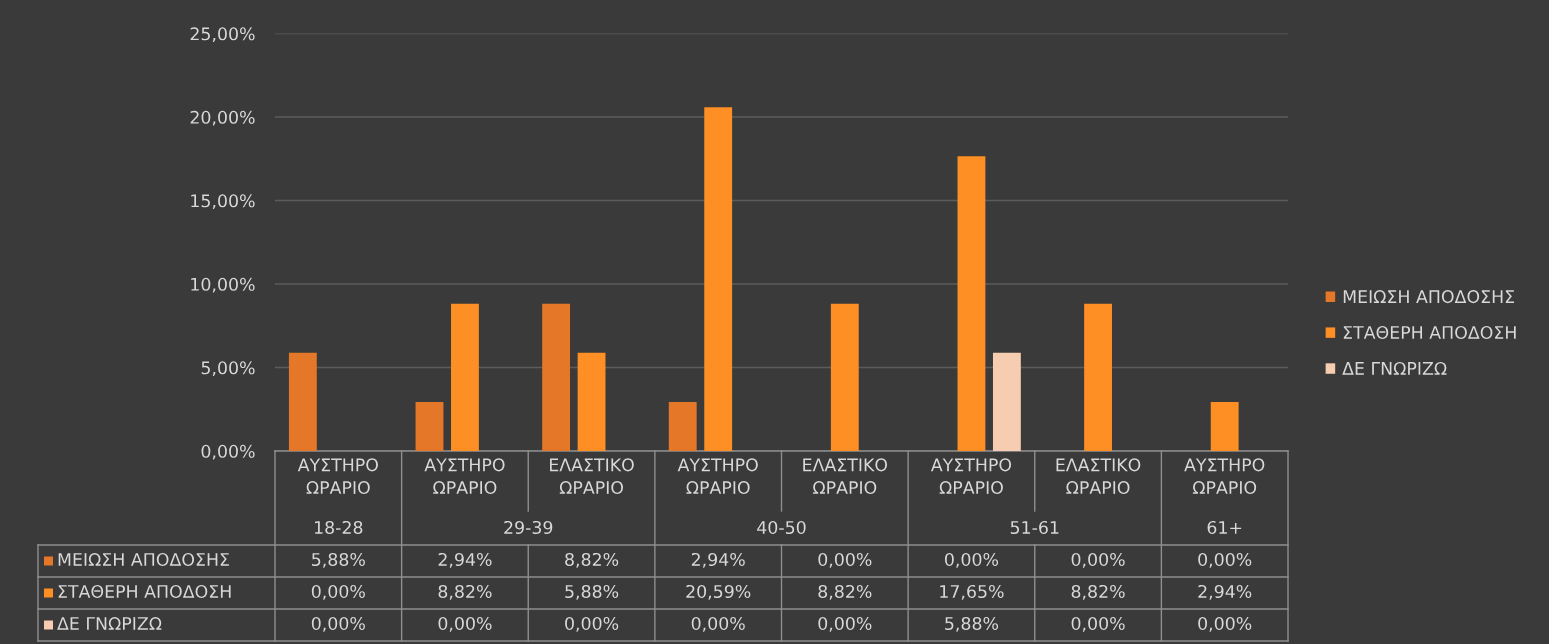  Describe the element at coordinates (1034, 527) in the screenshot. I see `text: 51-61` at that location.